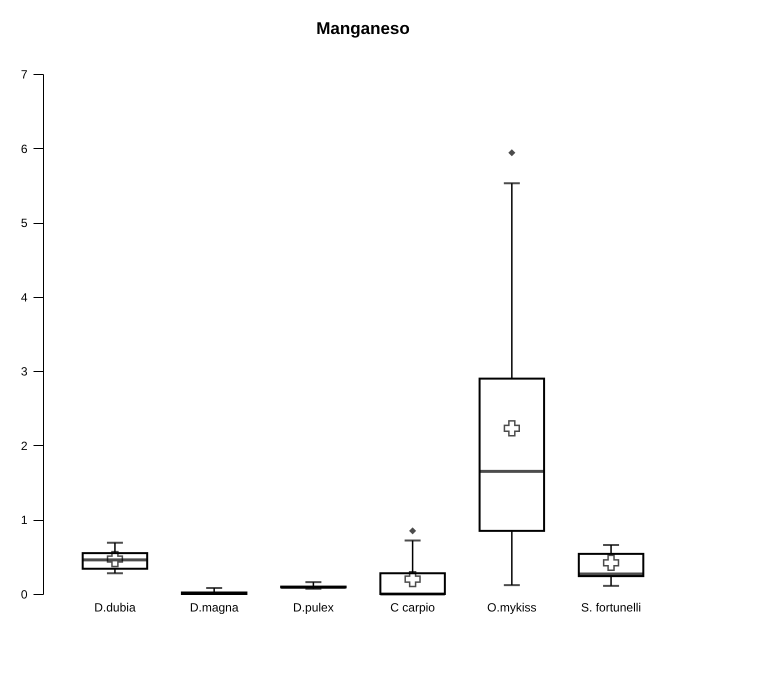 This screenshot has width=782, height=673. Describe the element at coordinates (24, 595) in the screenshot. I see `y-tick-label: 0` at that location.